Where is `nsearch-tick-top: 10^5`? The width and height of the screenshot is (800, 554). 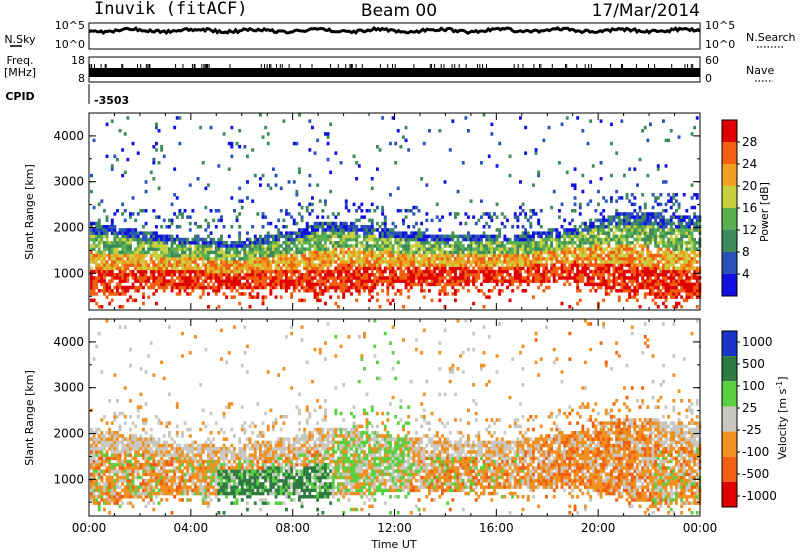
nsearch-tick-top: 10^5 is located at coordinates (720, 25).